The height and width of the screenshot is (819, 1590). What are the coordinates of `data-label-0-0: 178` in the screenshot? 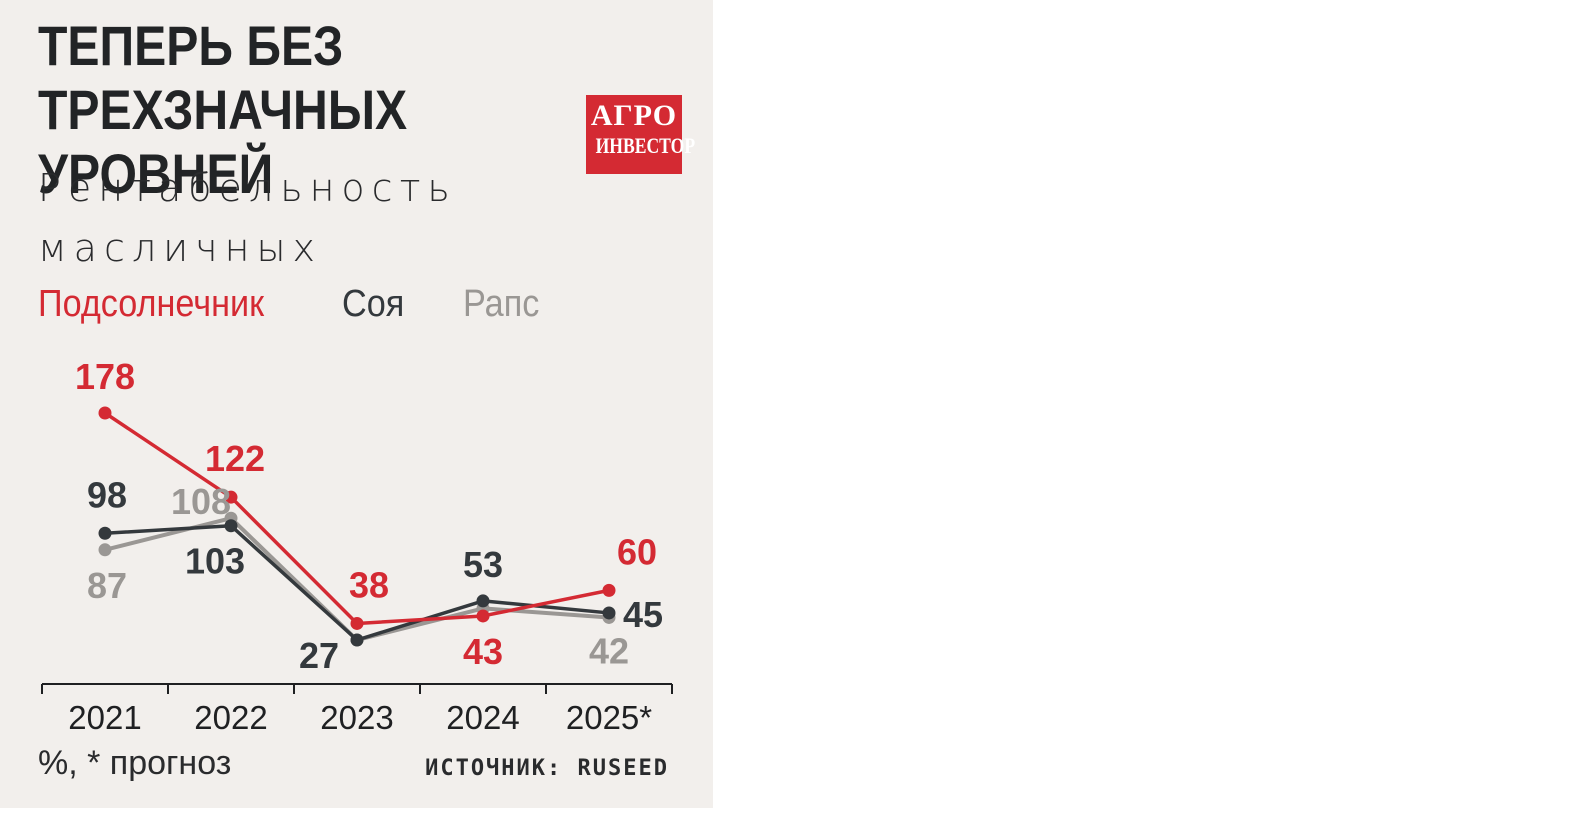 It's located at (105, 376).